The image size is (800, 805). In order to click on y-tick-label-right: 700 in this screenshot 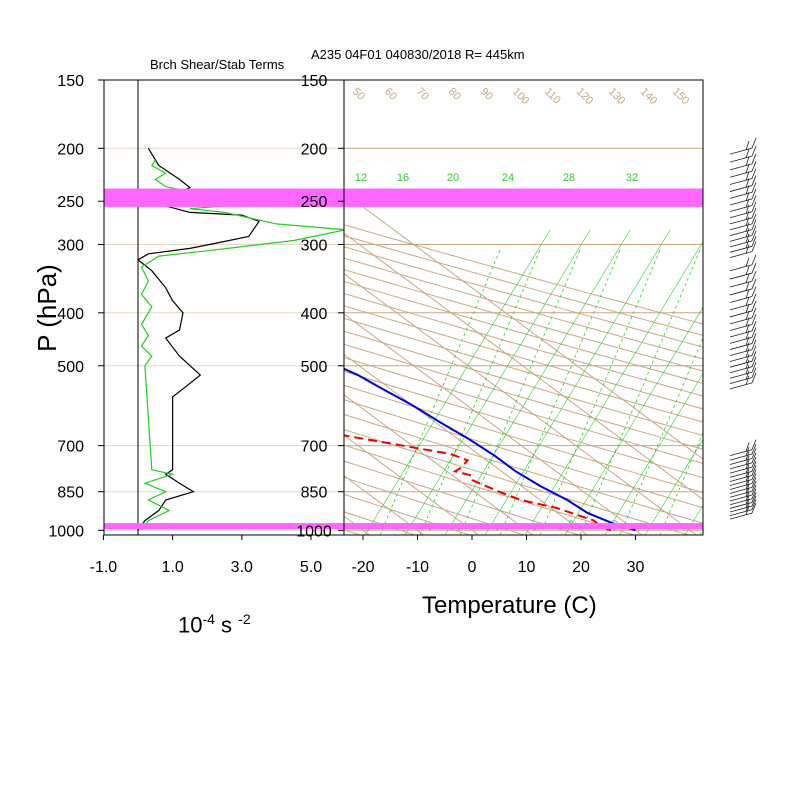, I will do `click(314, 447)`.